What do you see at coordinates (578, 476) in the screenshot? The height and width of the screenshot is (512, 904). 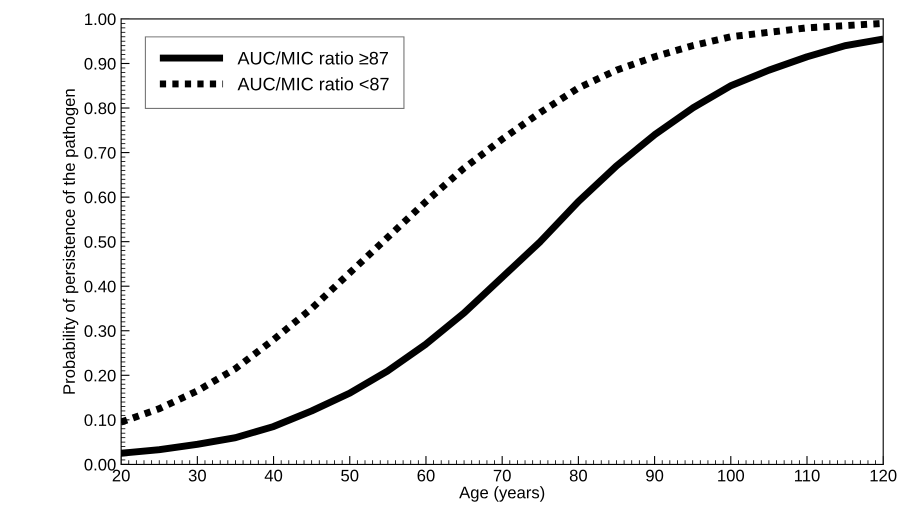 I see `x-tick-label: 80` at bounding box center [578, 476].